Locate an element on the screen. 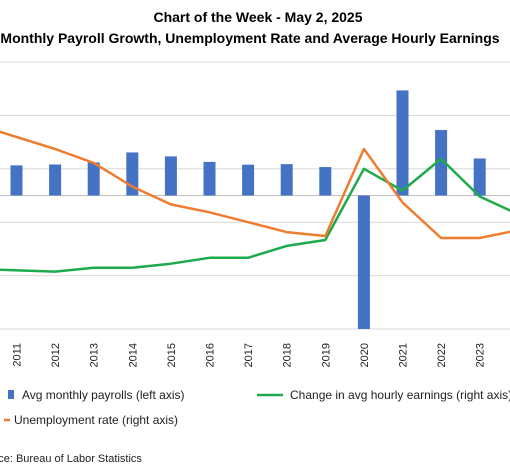 The width and height of the screenshot is (510, 471). x-tick-label: 2015 is located at coordinates (172, 355).